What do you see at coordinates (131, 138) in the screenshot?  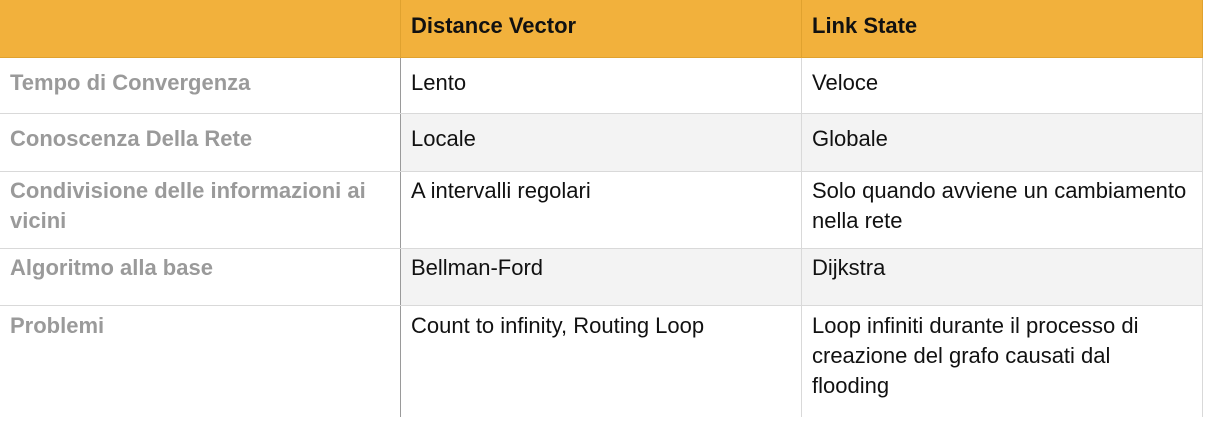 I see `row-label: Conoscenza Della Rete` at bounding box center [131, 138].